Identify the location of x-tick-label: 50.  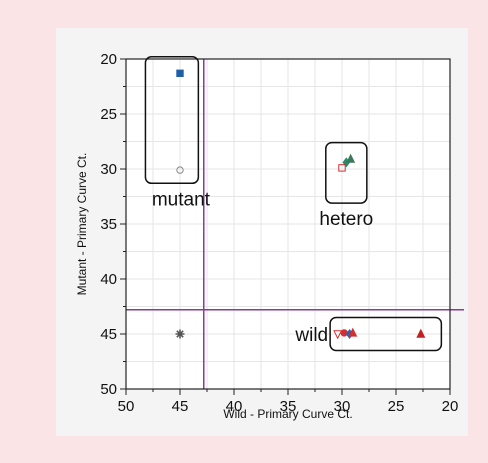
(126, 406).